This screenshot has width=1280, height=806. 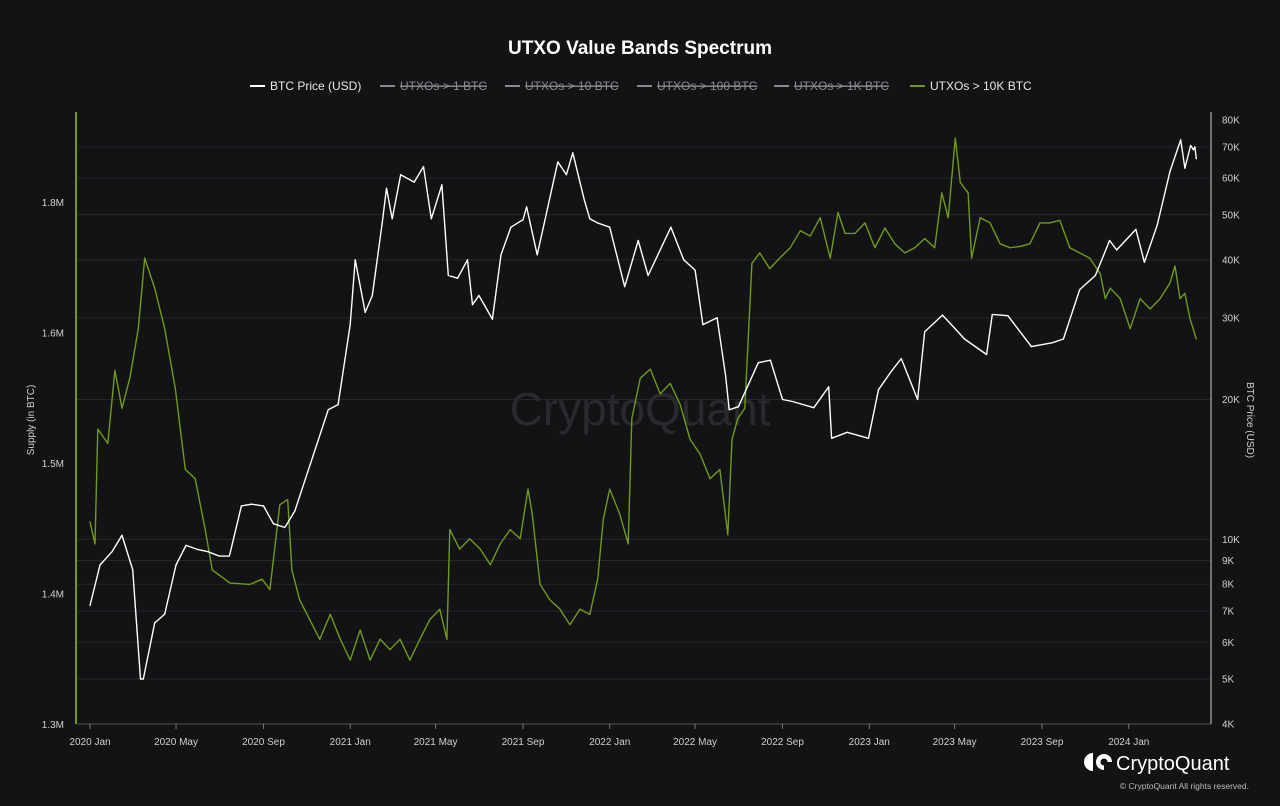 I want to click on right-tick-label: 80K, so click(x=1231, y=121).